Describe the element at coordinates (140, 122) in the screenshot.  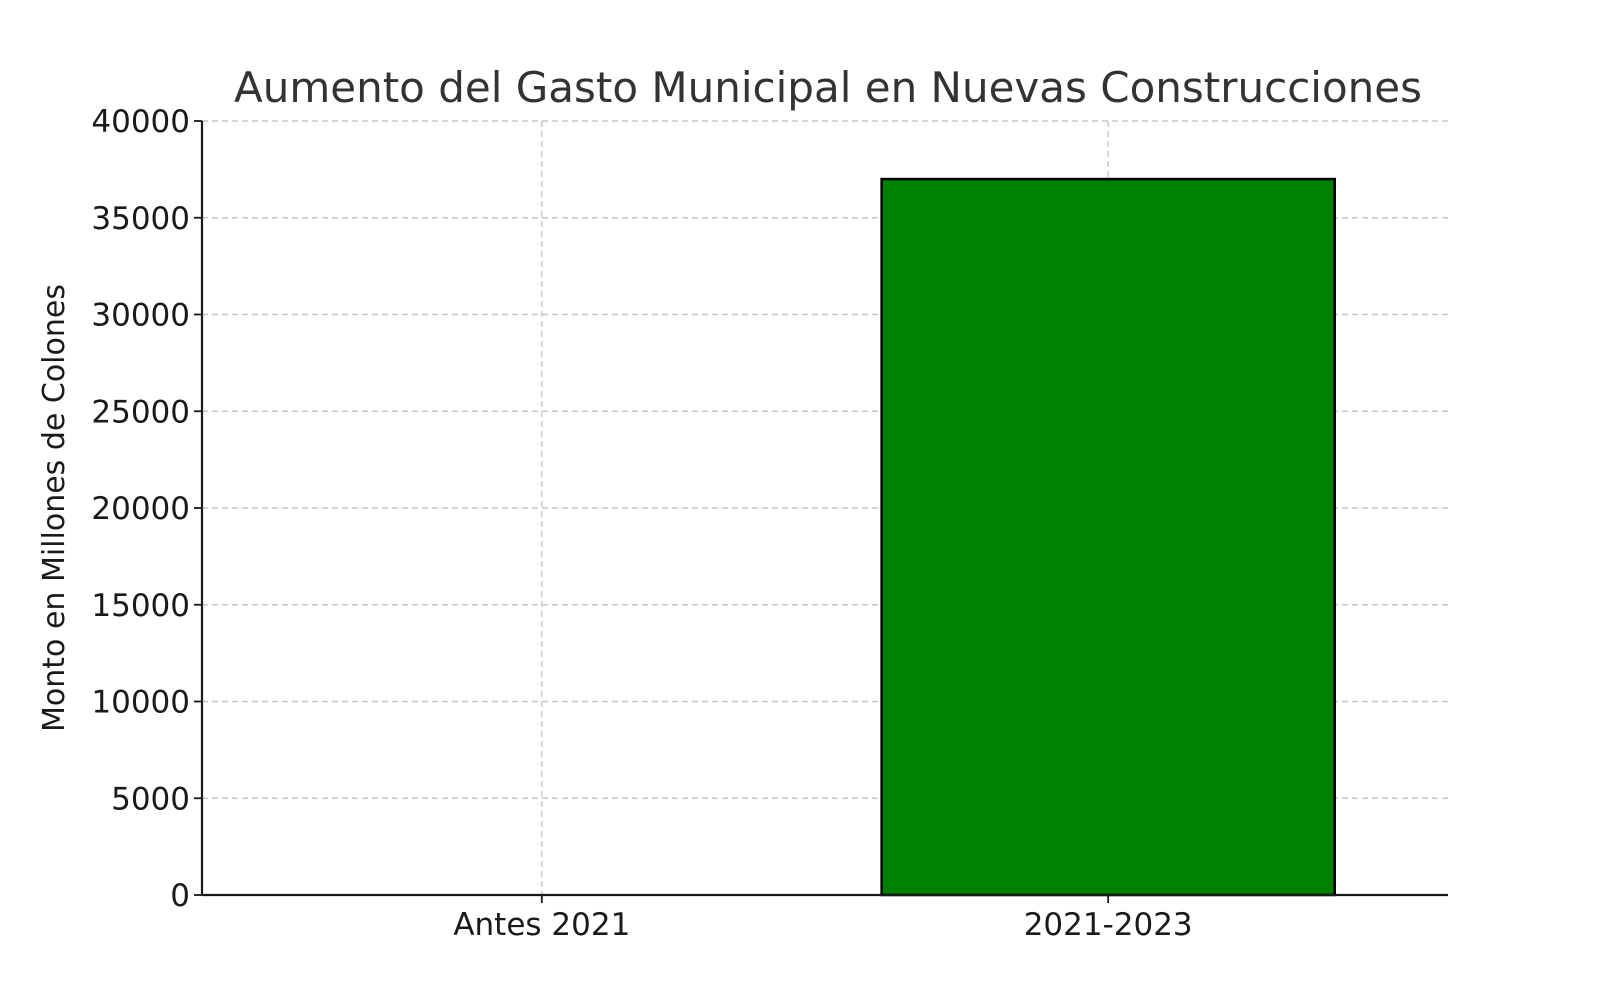
I see `y-tick-label: 40000` at that location.